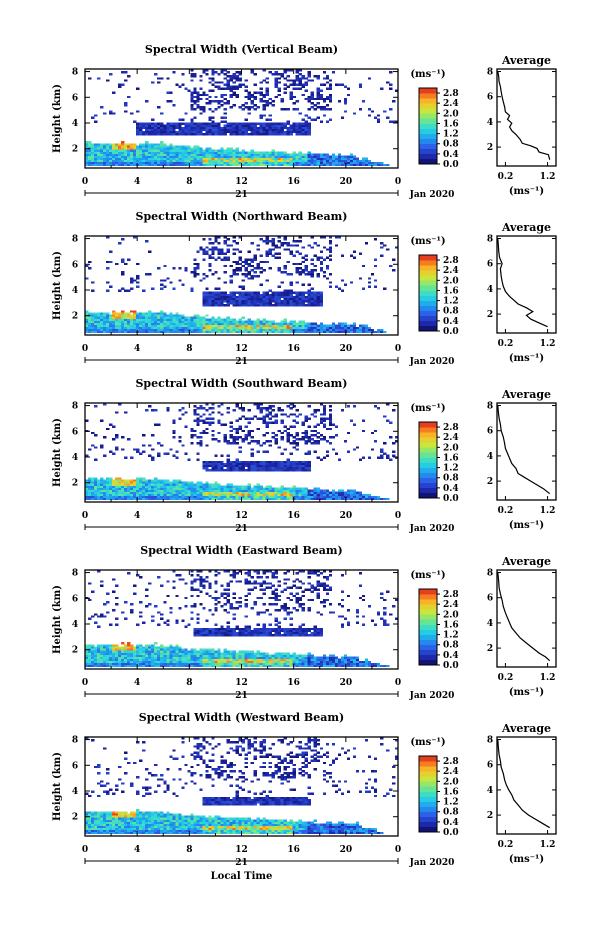 The width and height of the screenshot is (615, 929). Describe the element at coordinates (522, 283) in the screenshot. I see `average-profile-line` at that location.